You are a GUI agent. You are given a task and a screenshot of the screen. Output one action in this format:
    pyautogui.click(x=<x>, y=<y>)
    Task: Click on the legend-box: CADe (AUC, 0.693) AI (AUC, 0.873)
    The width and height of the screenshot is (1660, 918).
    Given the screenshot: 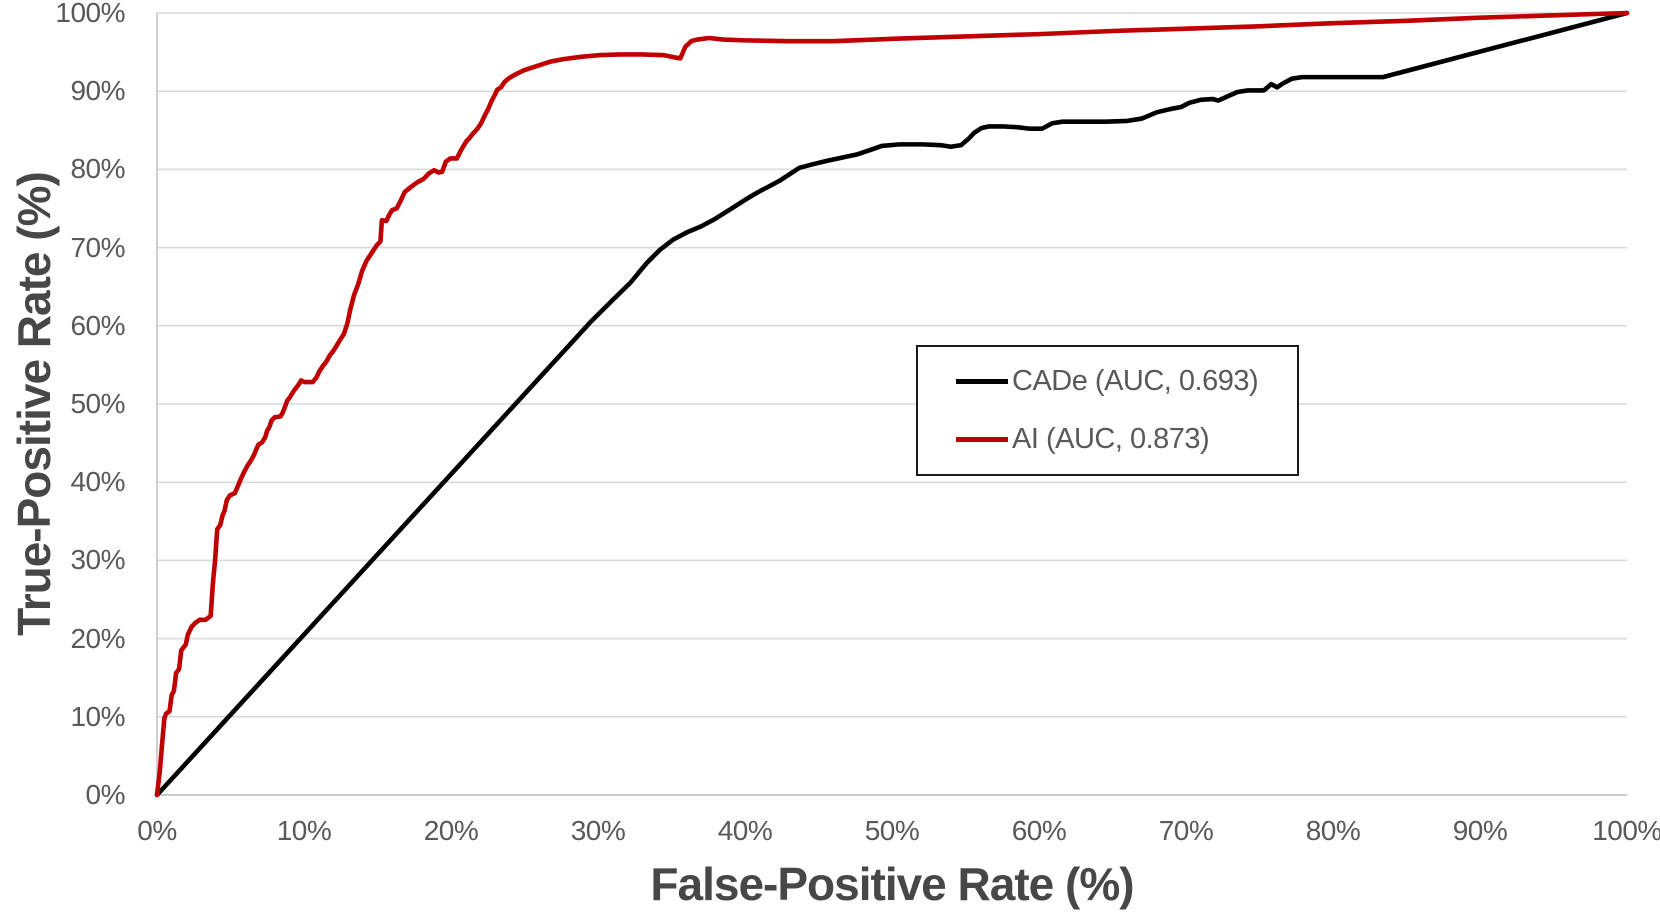 What is the action you would take?
    pyautogui.click(x=1107, y=410)
    